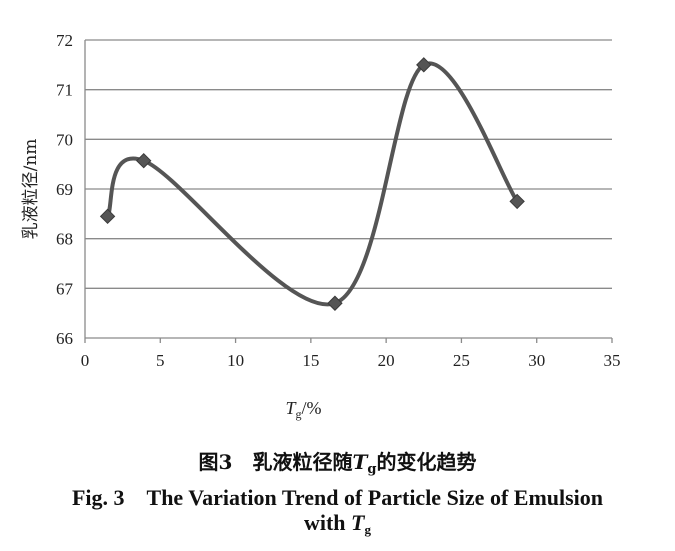 This screenshot has height=551, width=675. What do you see at coordinates (160, 360) in the screenshot?
I see `x-tick-label-5: 5` at bounding box center [160, 360].